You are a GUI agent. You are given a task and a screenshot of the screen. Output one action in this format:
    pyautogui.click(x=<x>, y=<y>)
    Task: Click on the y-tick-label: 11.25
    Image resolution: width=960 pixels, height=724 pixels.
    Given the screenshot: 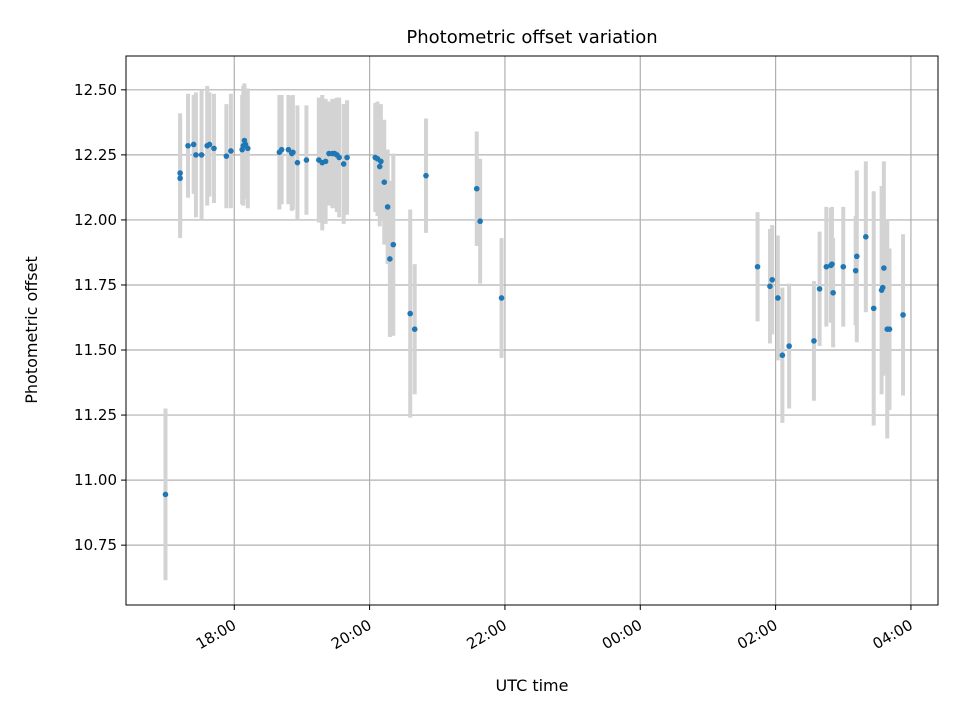 What is the action you would take?
    pyautogui.click(x=95, y=415)
    